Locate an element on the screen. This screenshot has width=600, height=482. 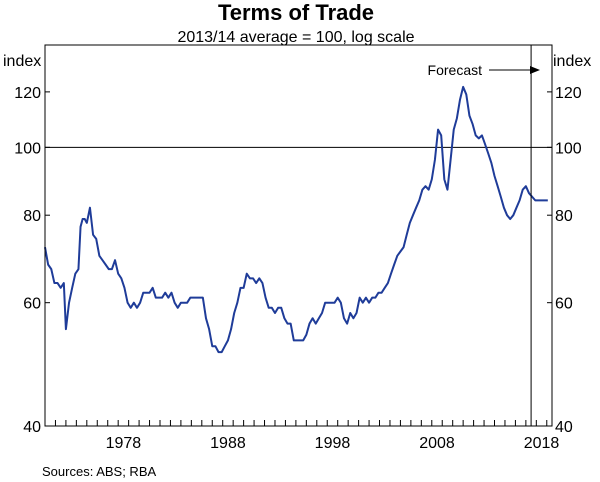
y-tick-label-right-80: 80 is located at coordinates (564, 216).